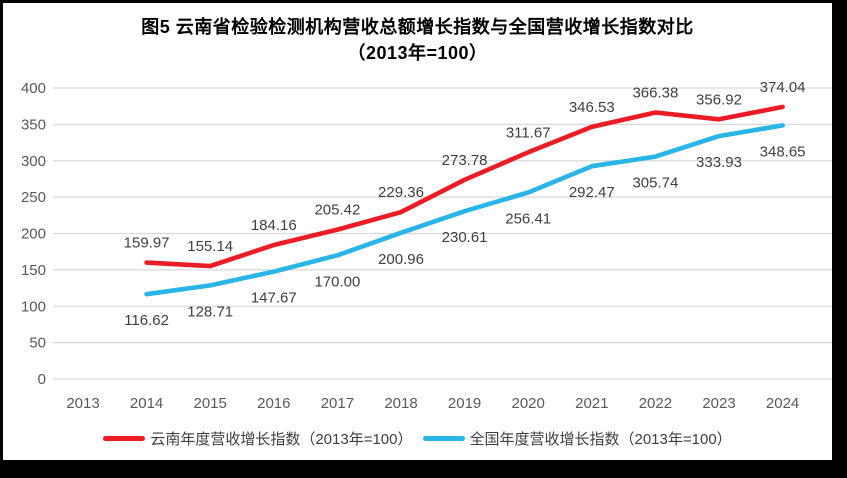  What do you see at coordinates (718, 403) in the screenshot?
I see `svg-text: 2023` at bounding box center [718, 403].